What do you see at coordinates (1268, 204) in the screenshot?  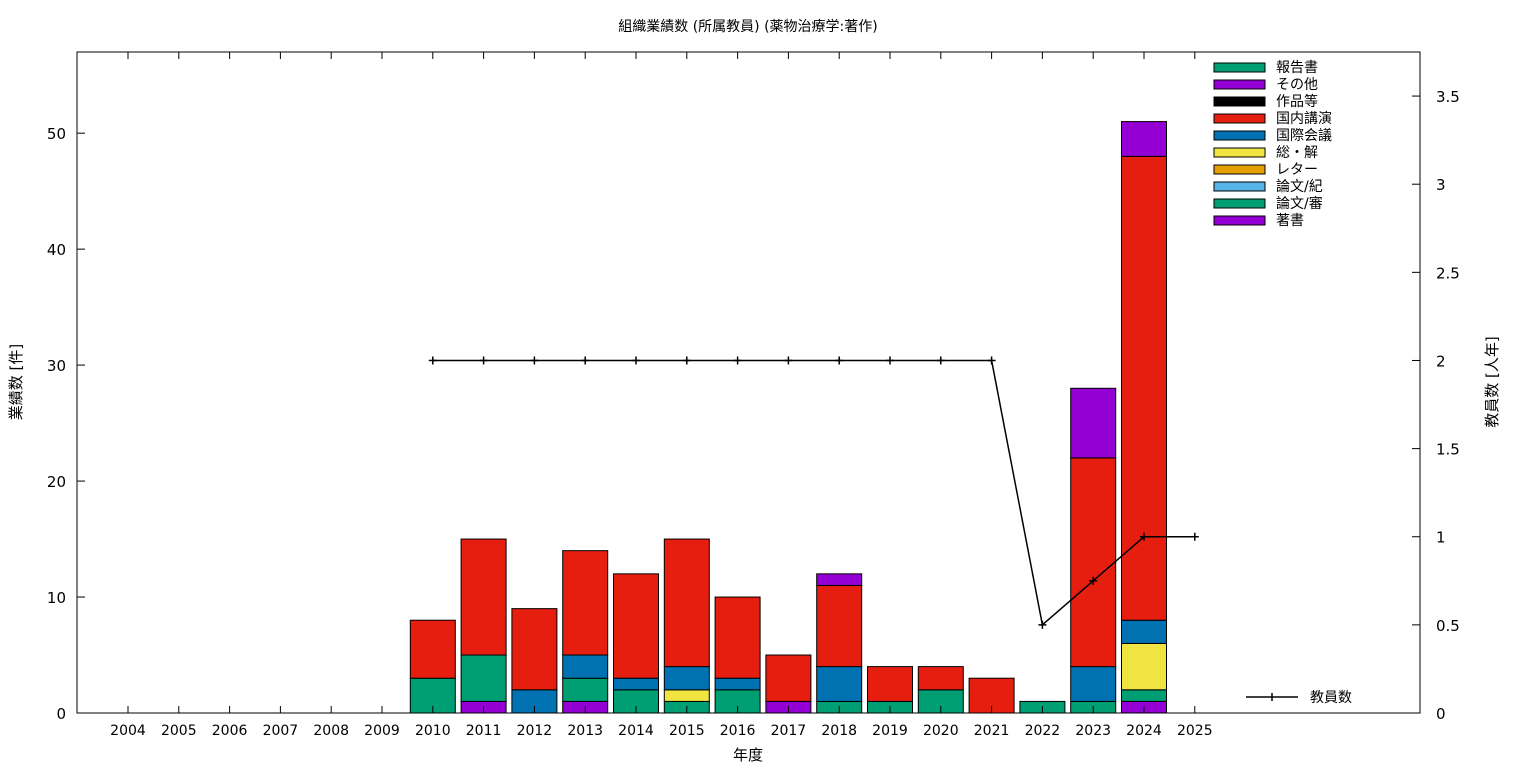 I see `legend-item: 論文/審` at bounding box center [1268, 204].